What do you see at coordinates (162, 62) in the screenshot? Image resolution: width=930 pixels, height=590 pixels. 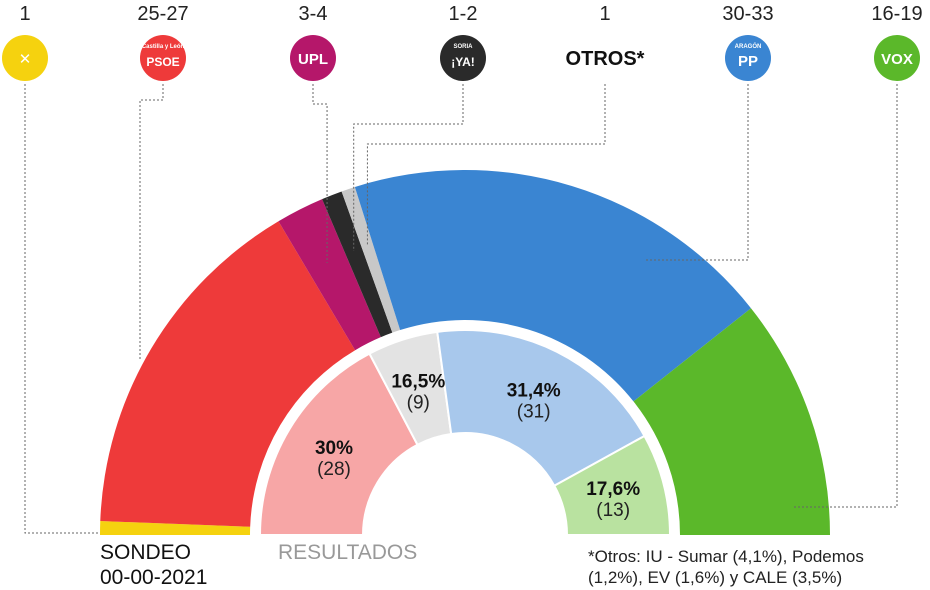 I see `logo-text-psoe: PSOE` at bounding box center [162, 62].